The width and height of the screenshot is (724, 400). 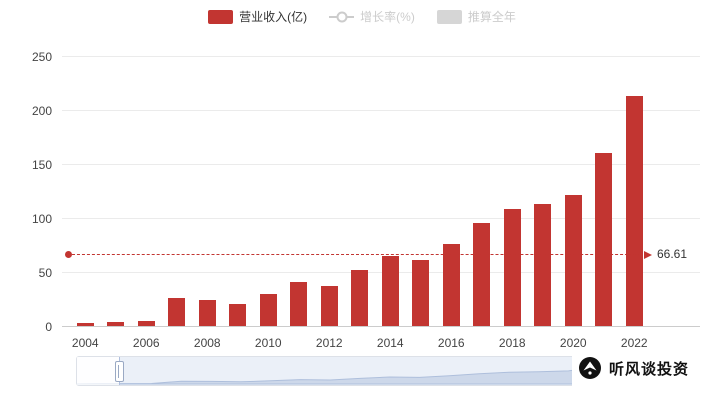 I want to click on bar-2021, so click(x=604, y=239).